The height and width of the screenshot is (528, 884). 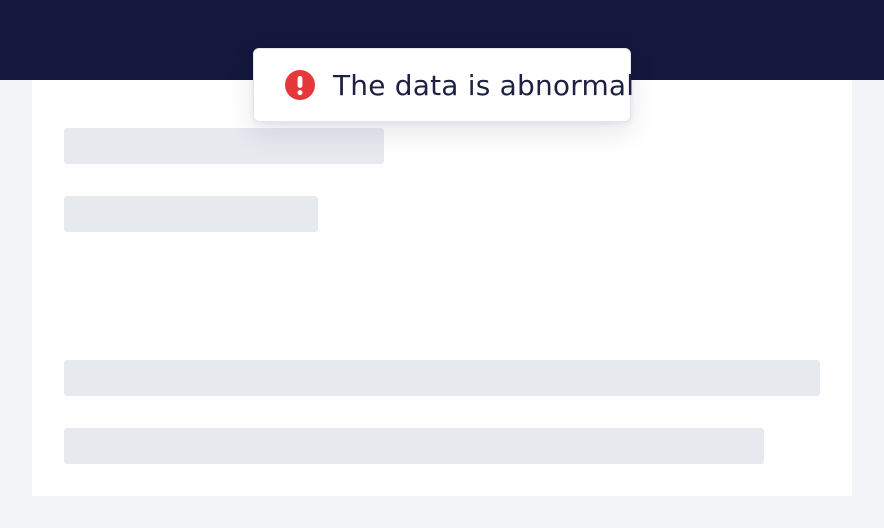 I want to click on skeleton-placeholder-title, so click(x=224, y=146).